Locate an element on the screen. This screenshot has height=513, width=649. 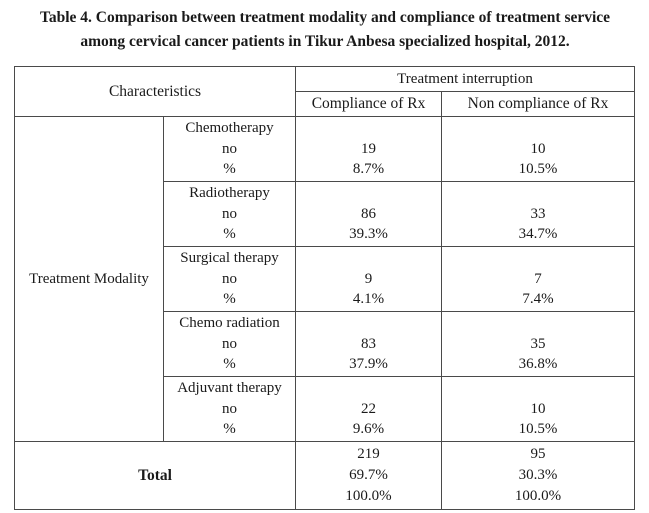
treatment-interruption-header: Treatment interruption is located at coordinates (465, 79).